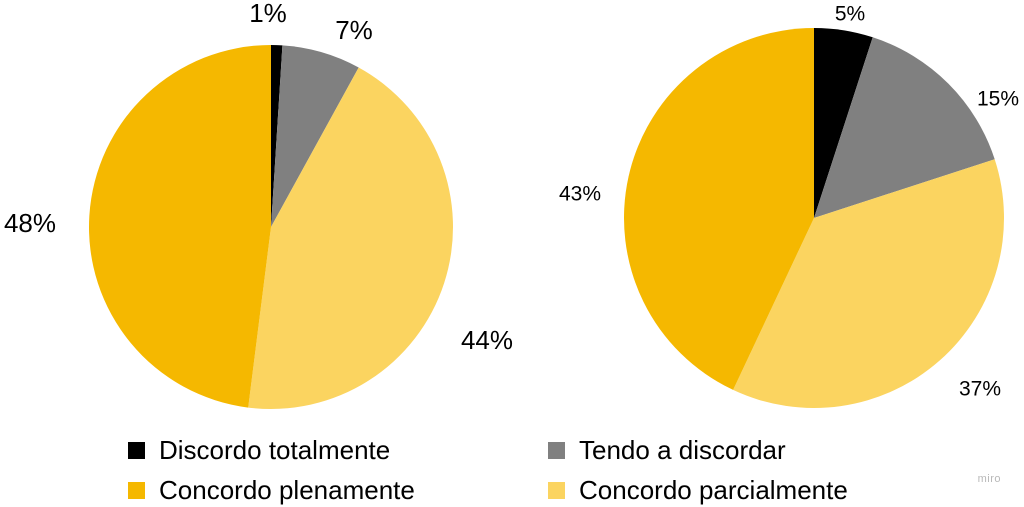 This screenshot has height=507, width=1024. I want to click on pie-2-slice-discordo-totalmente, so click(843, 123).